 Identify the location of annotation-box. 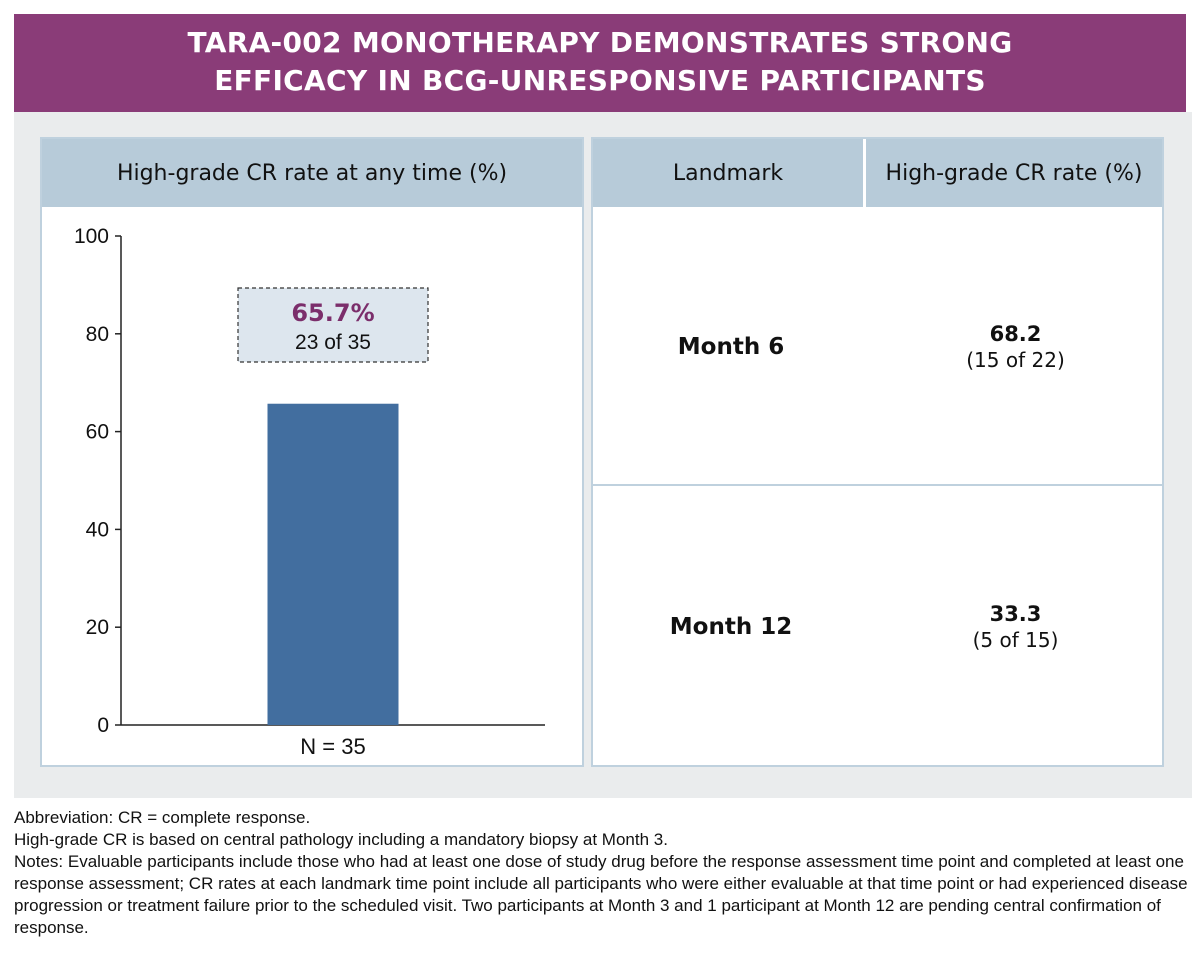
(333, 325).